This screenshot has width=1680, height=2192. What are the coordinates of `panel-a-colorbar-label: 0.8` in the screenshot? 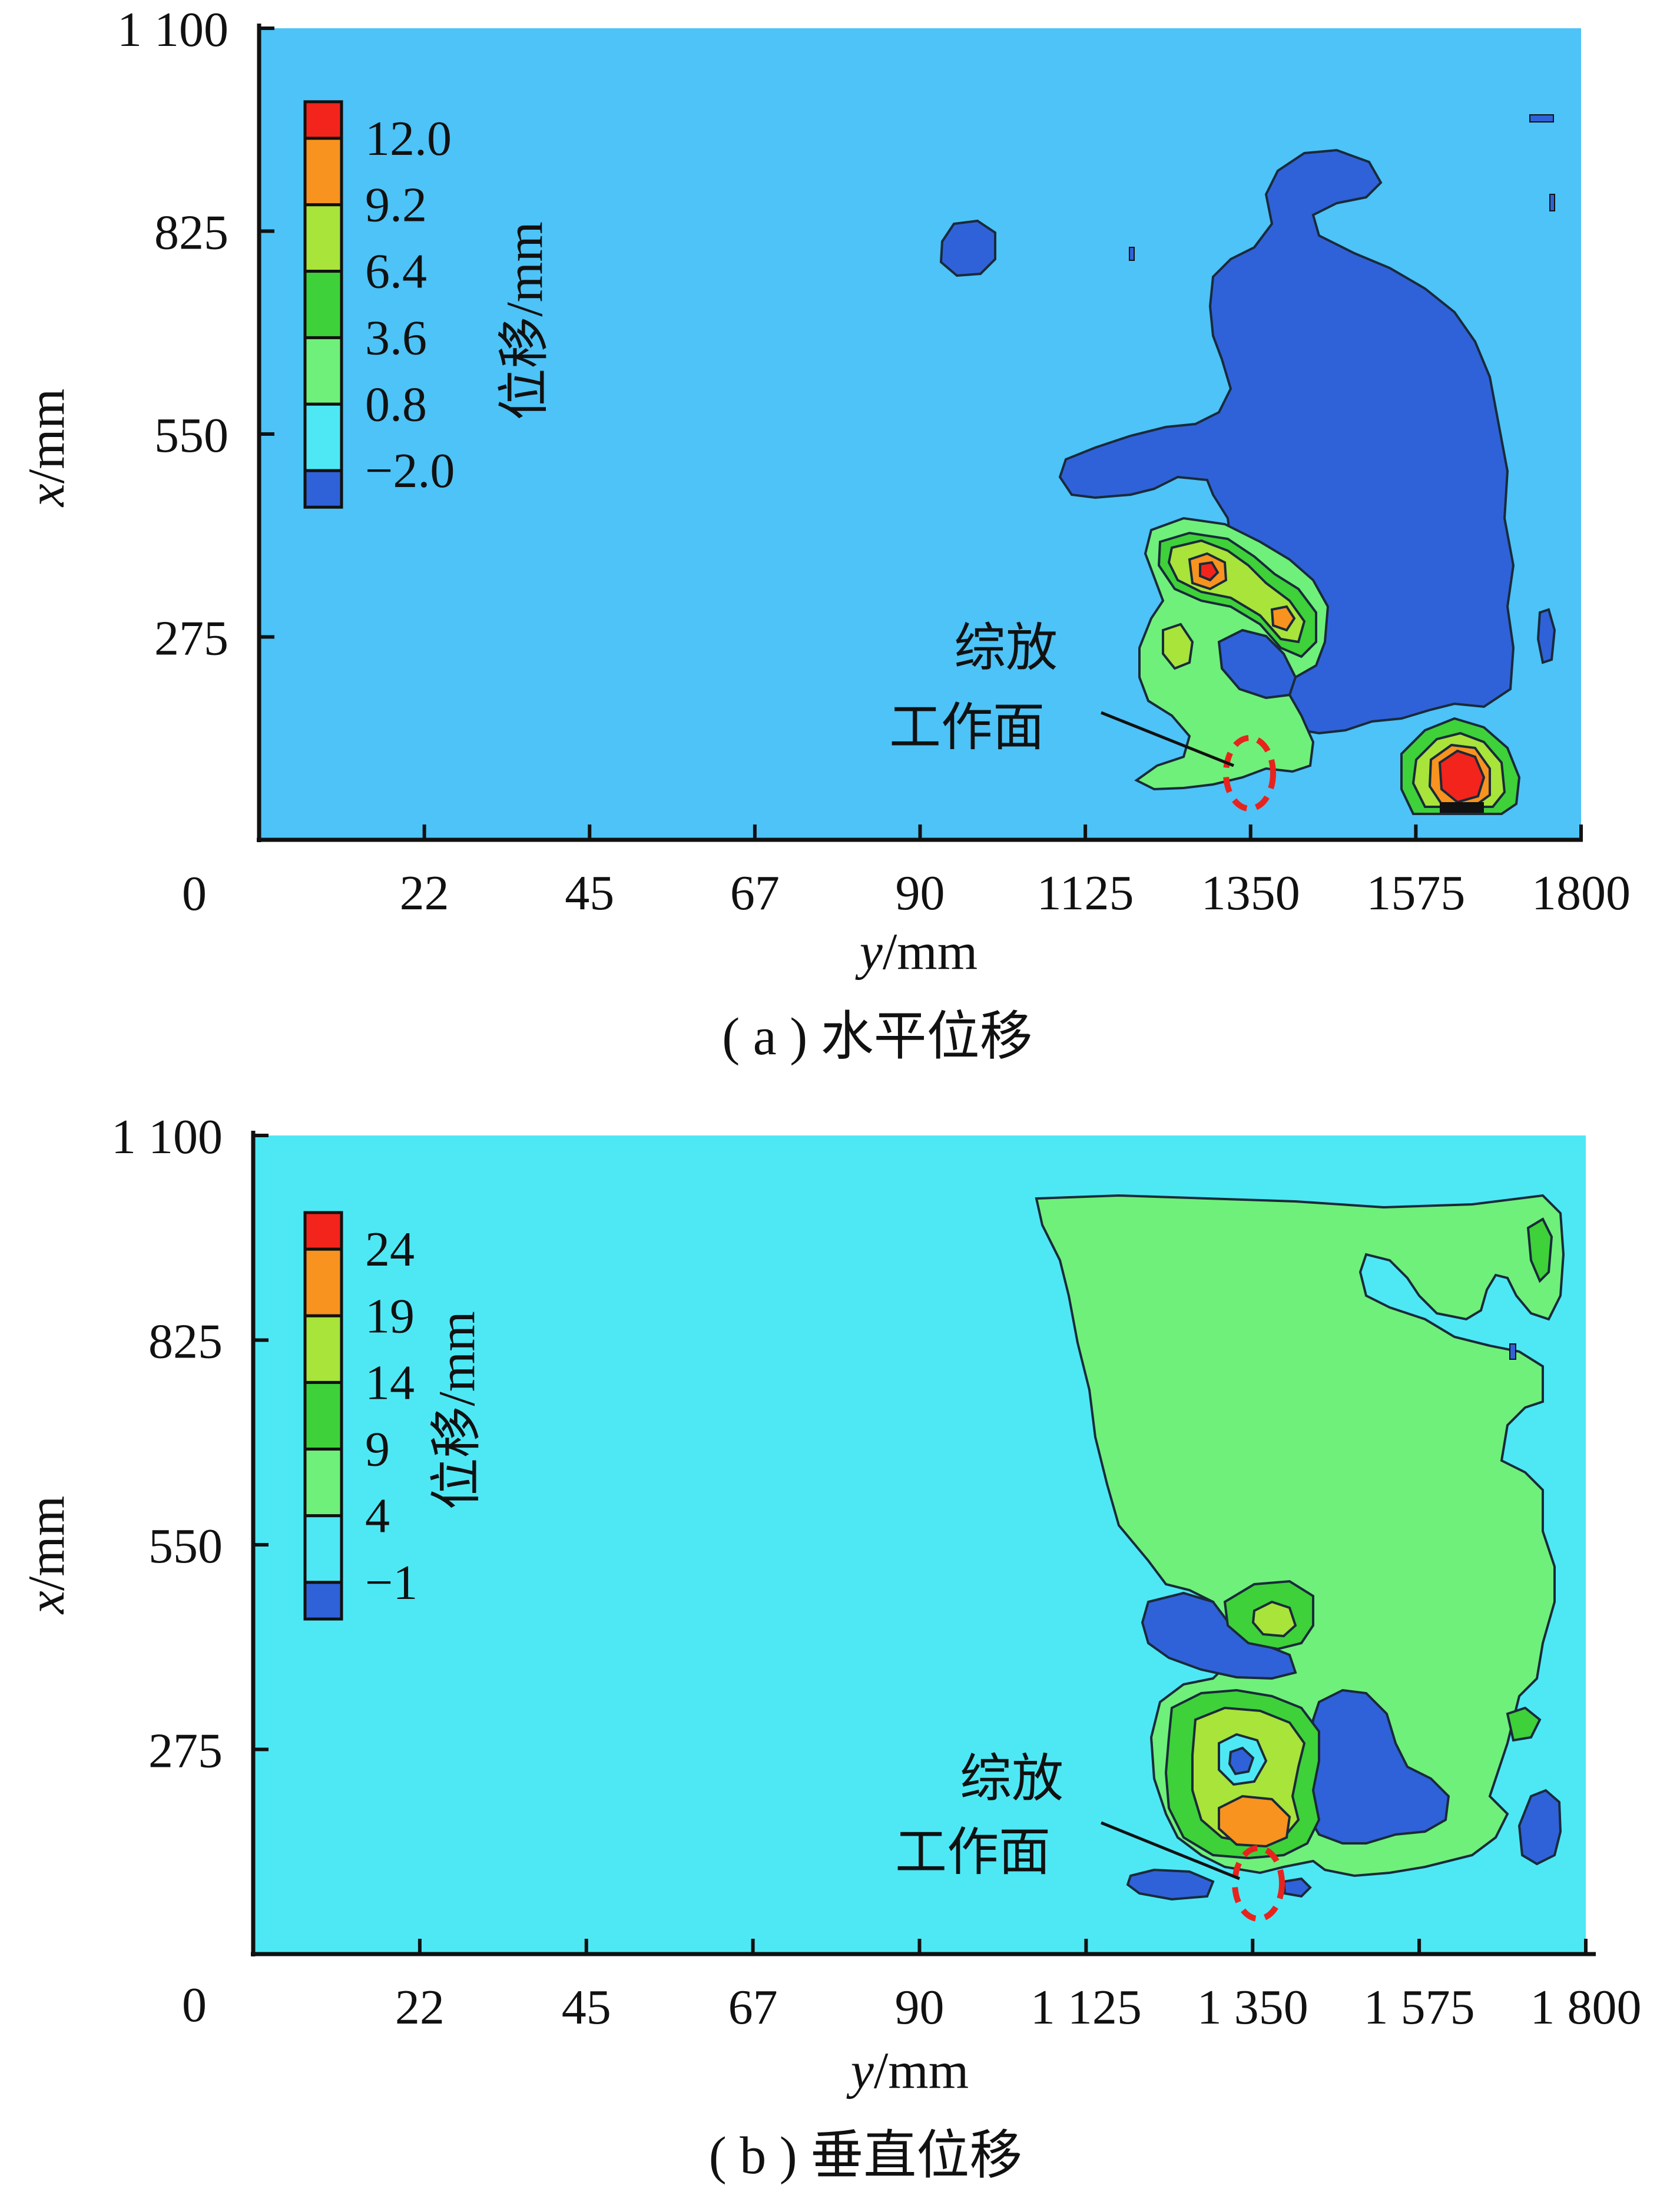 It's located at (396, 405).